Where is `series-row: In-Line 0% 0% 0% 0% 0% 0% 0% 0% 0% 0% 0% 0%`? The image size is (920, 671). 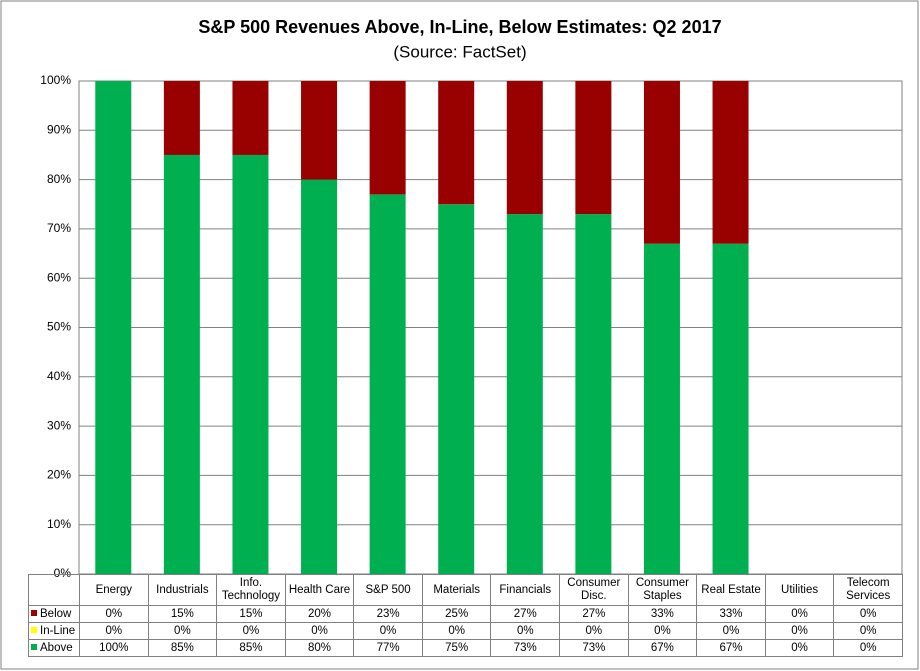
series-row: In-Line 0% 0% 0% 0% 0% 0% 0% 0% 0% 0% 0% 0% is located at coordinates (465, 631).